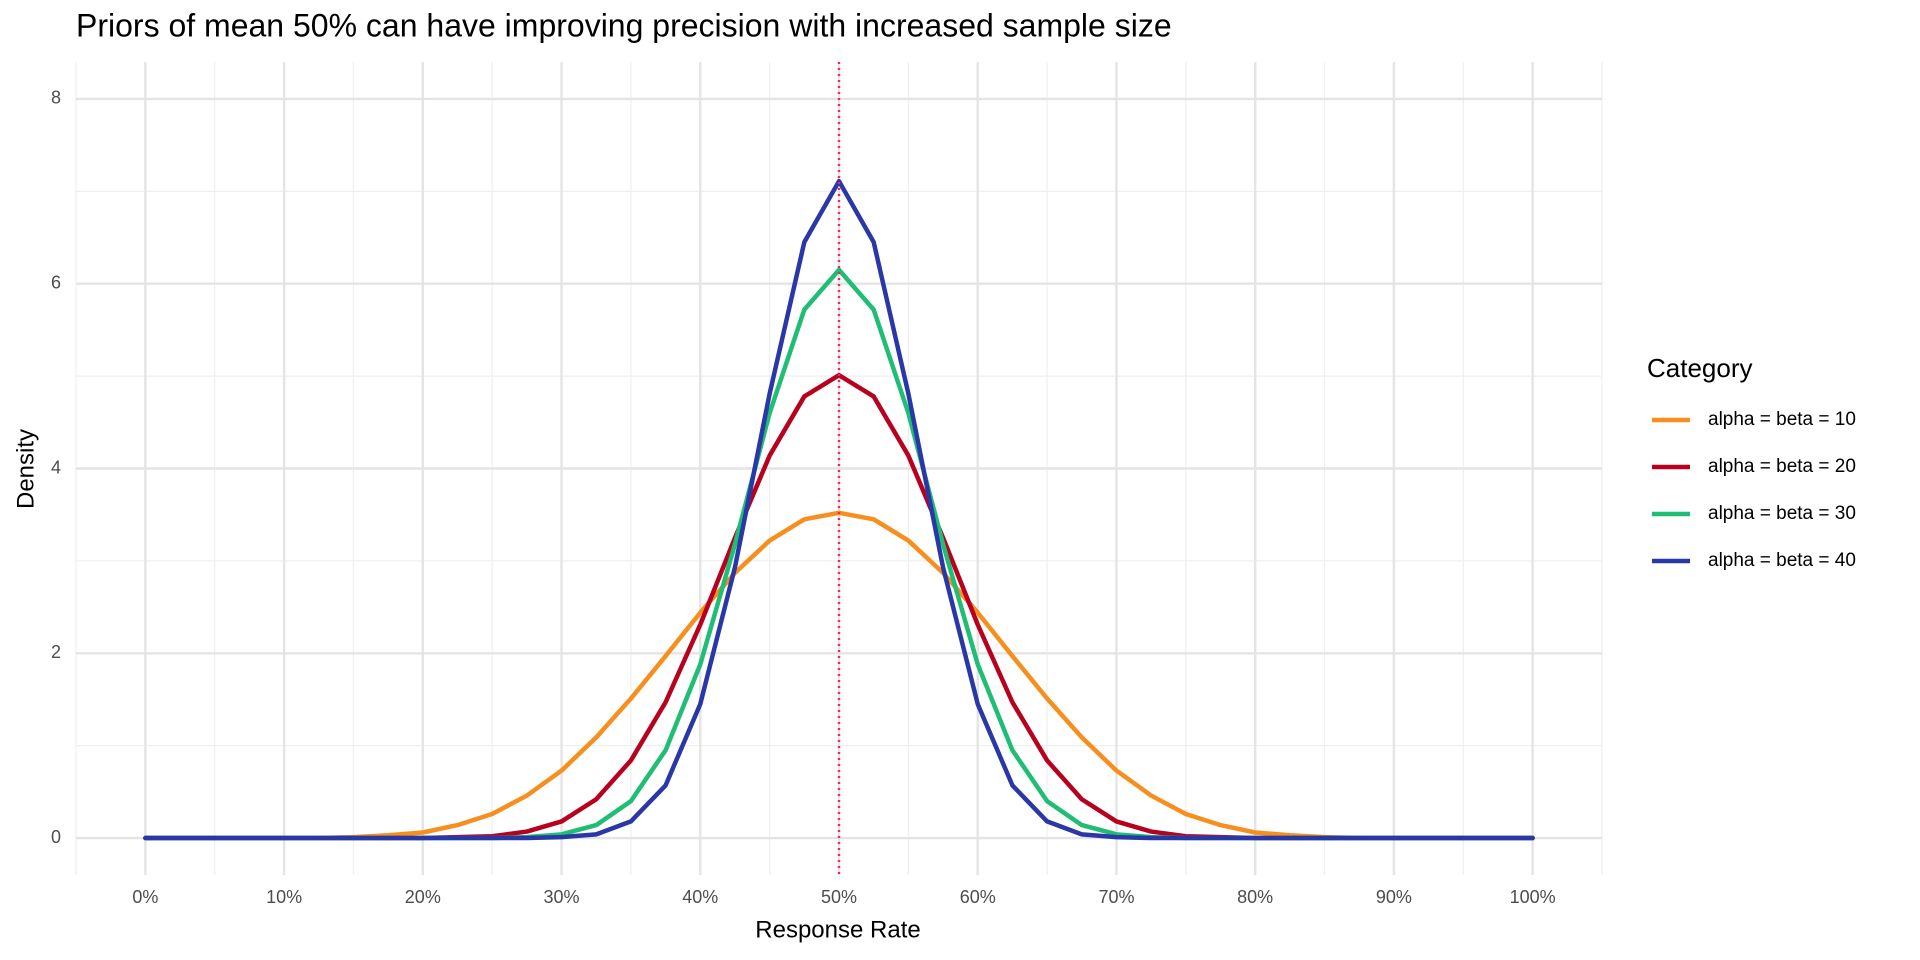 This screenshot has width=1920, height=960. What do you see at coordinates (1700, 368) in the screenshot?
I see `legend-title: Category` at bounding box center [1700, 368].